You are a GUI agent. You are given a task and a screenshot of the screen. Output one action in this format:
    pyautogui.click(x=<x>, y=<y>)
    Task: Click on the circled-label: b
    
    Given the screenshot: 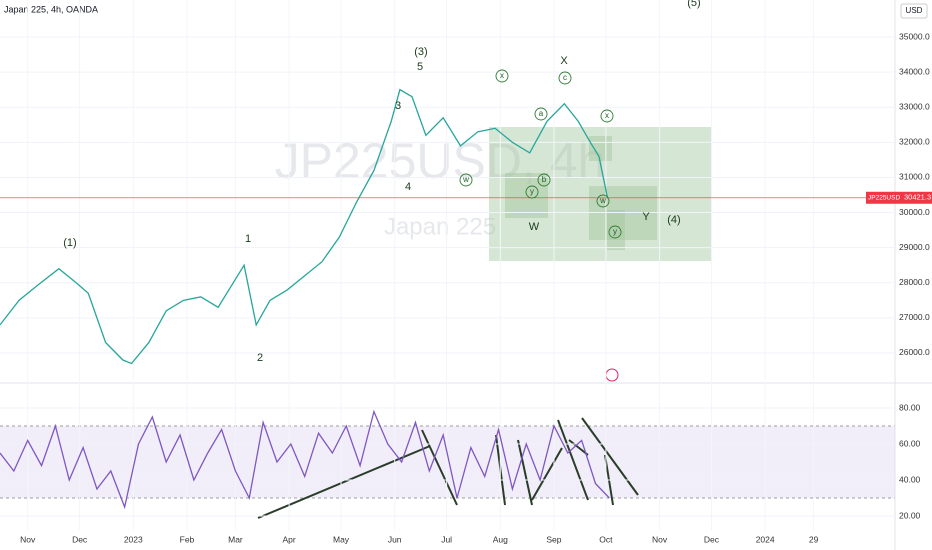 What is the action you would take?
    pyautogui.click(x=544, y=179)
    